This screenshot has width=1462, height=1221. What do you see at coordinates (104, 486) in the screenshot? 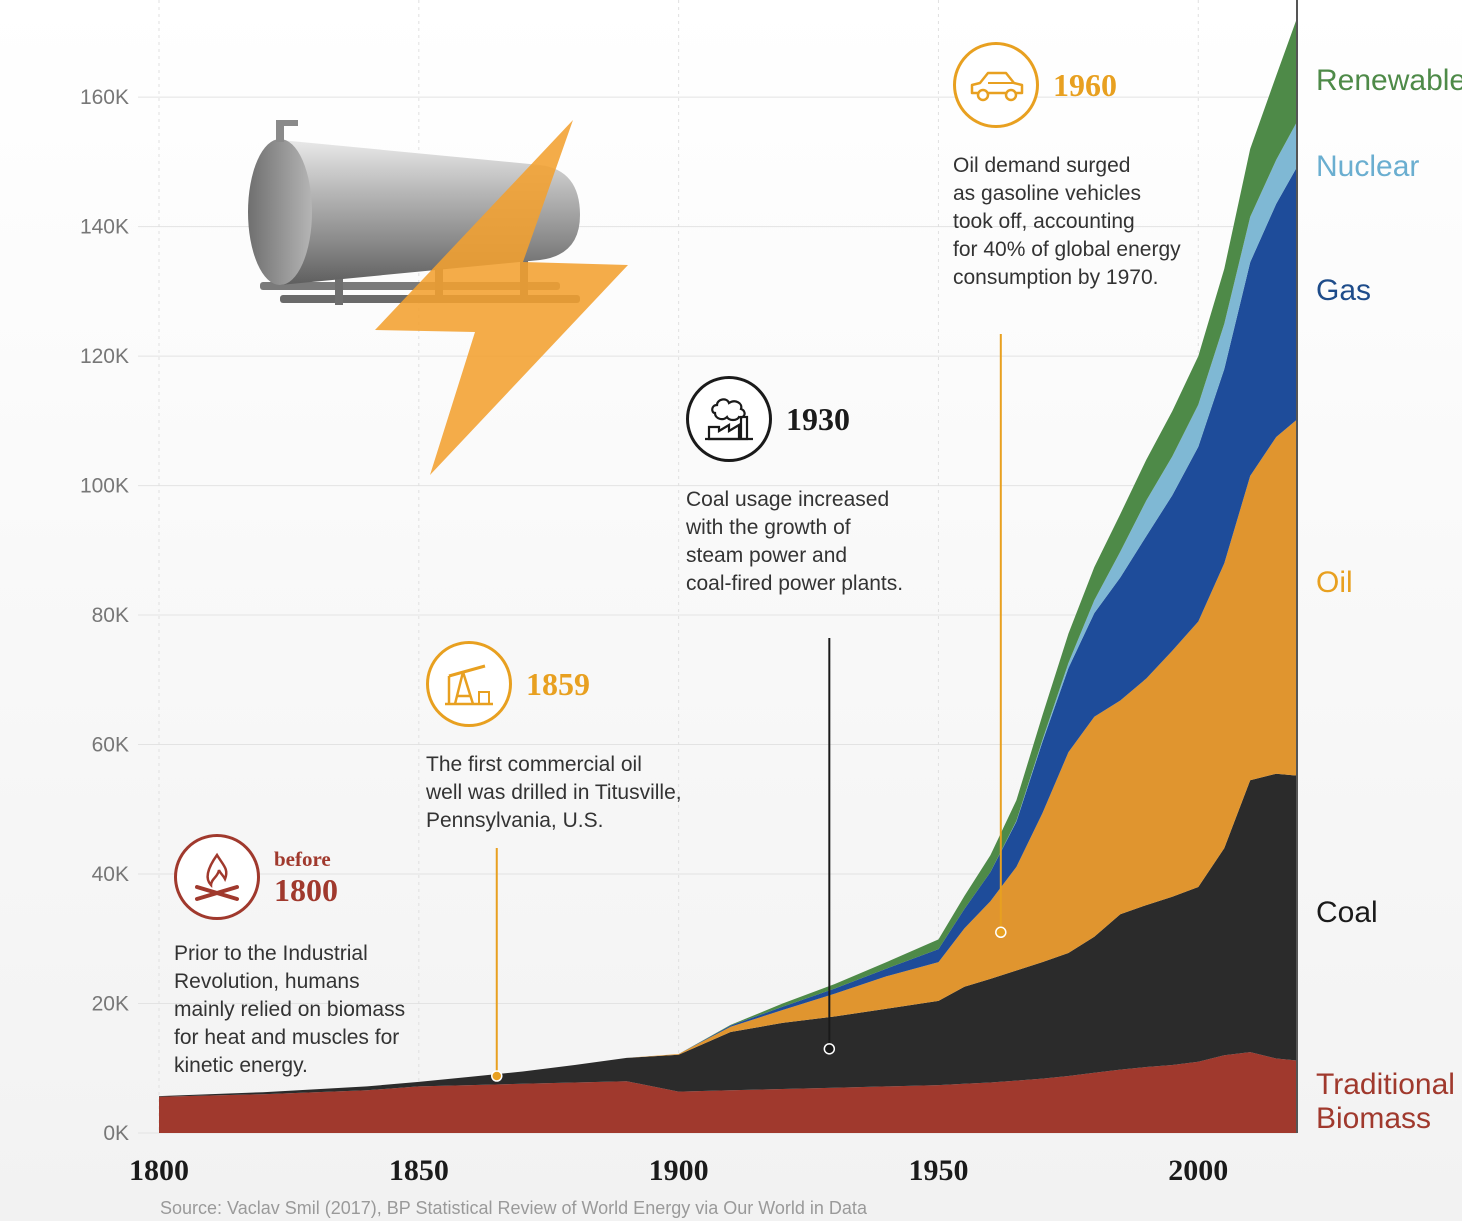
I see `y-tick-label: 100K` at bounding box center [104, 486].